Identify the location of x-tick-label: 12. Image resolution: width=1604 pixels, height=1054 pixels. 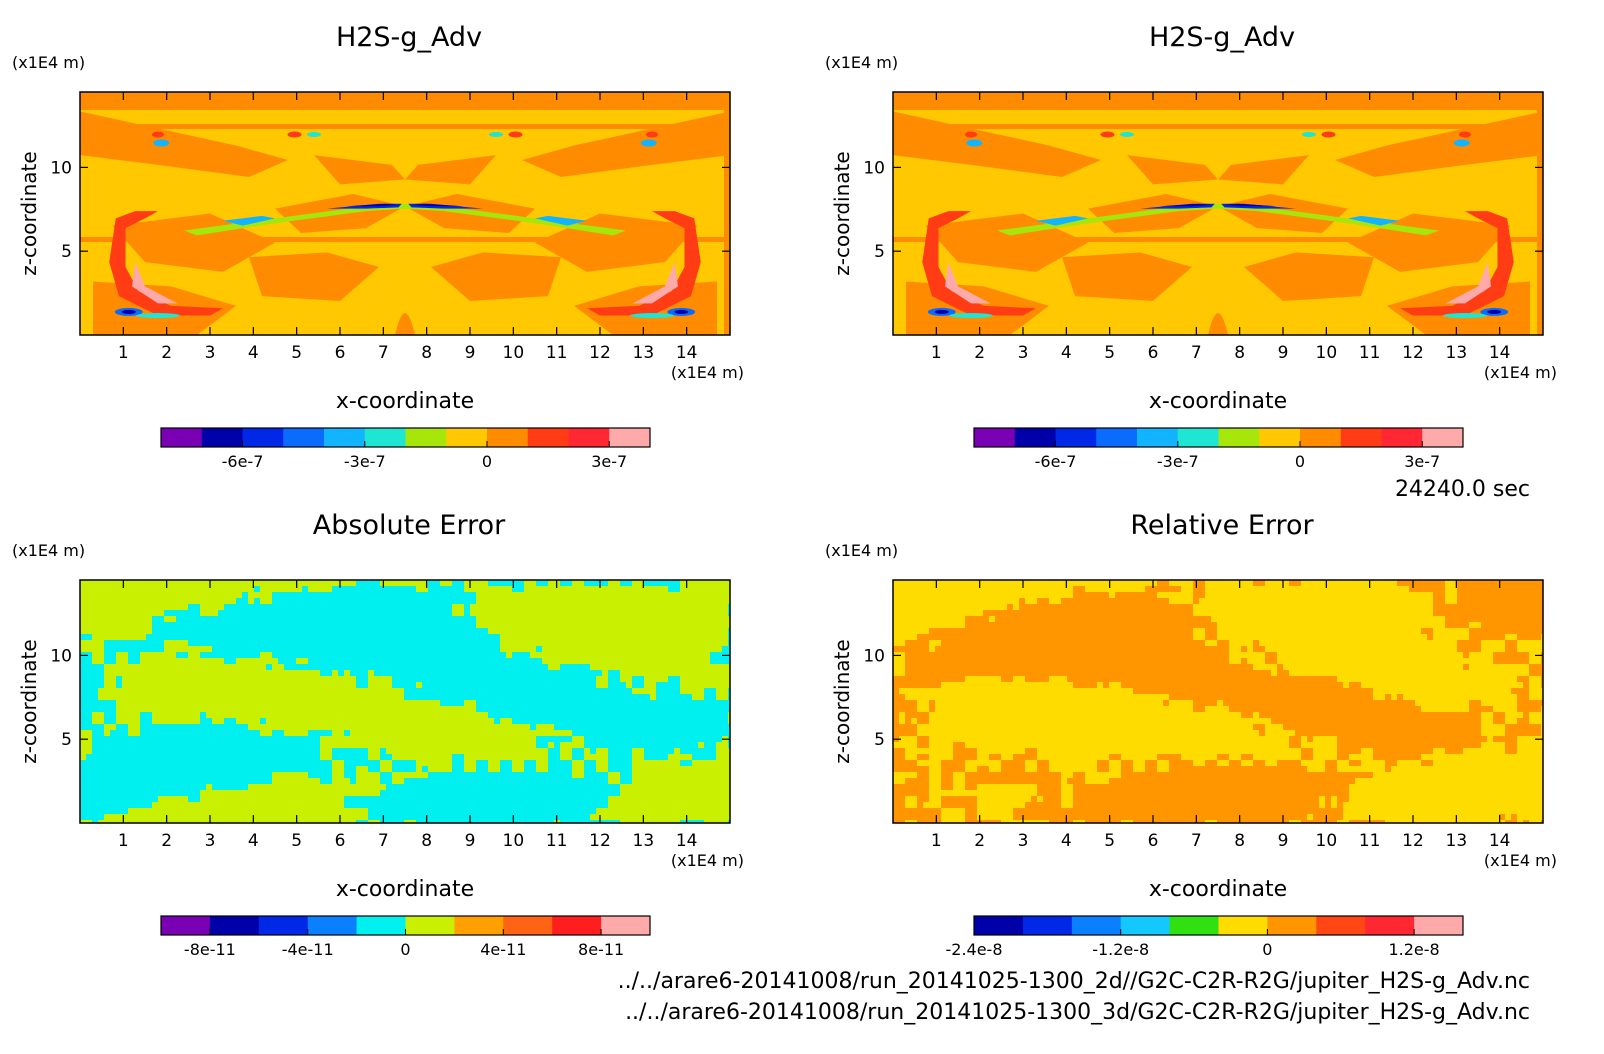
(600, 353).